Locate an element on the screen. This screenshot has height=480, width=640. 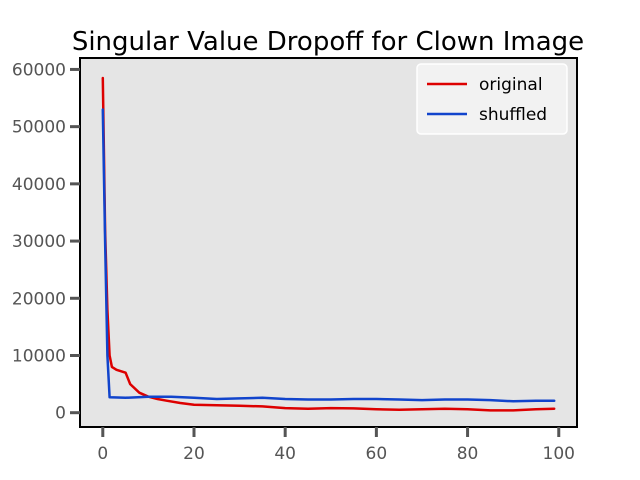
chart-title: Singular Value Dropoff for Clown Image is located at coordinates (328, 42).